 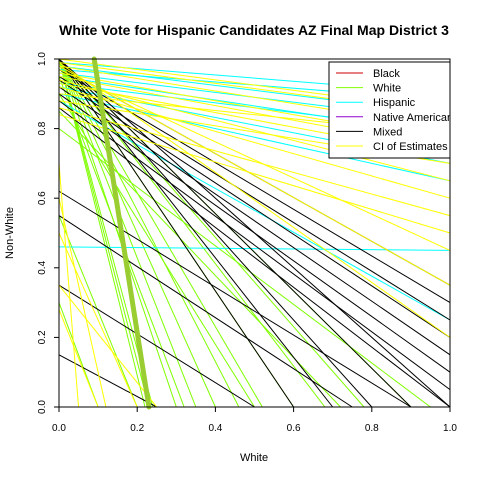 What do you see at coordinates (48, 233) in the screenshot?
I see `y-axis: 0.0 0.2 0.4 0.6 0.8 1.0` at bounding box center [48, 233].